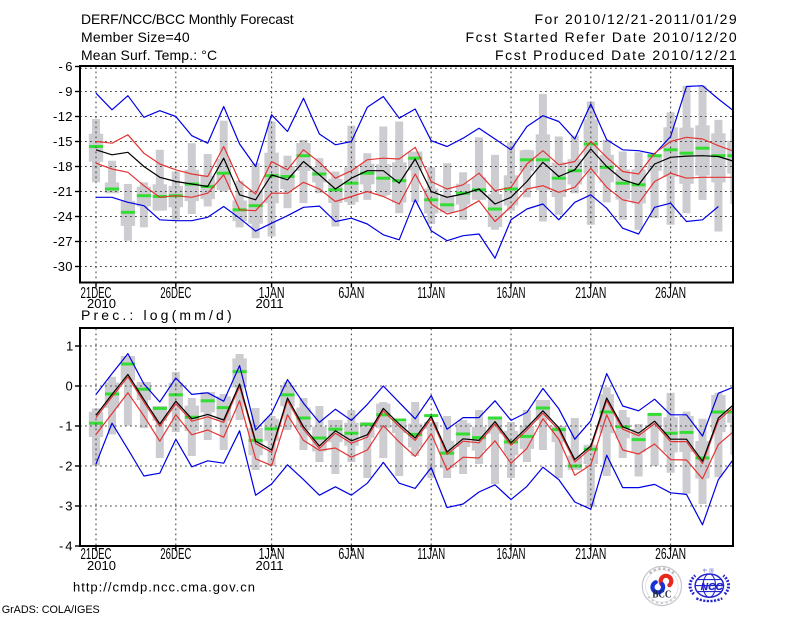 This screenshot has width=800, height=623. What do you see at coordinates (63, 191) in the screenshot?
I see `svg-text: -21` at bounding box center [63, 191].